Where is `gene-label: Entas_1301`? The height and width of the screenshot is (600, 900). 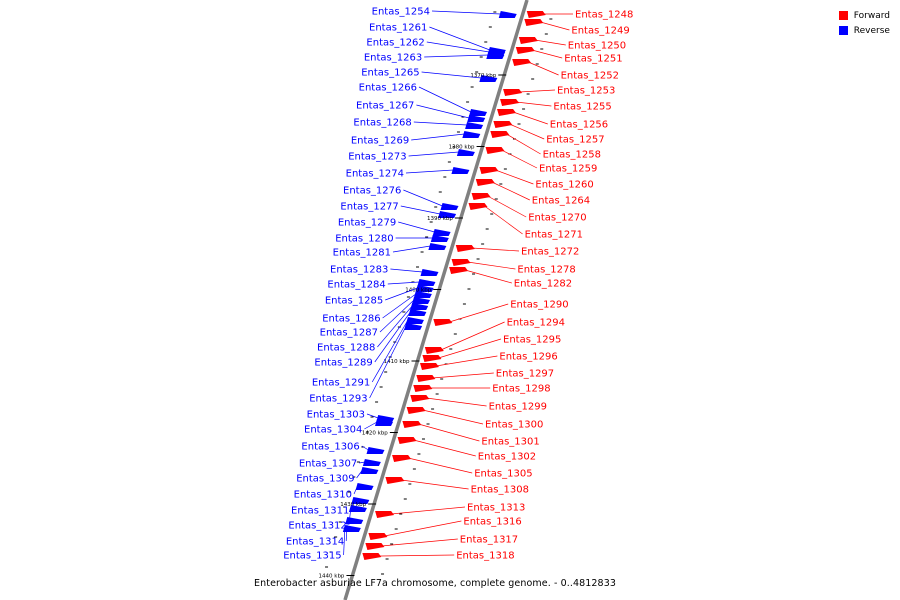 gene-label: Entas_1301 is located at coordinates (510, 442).